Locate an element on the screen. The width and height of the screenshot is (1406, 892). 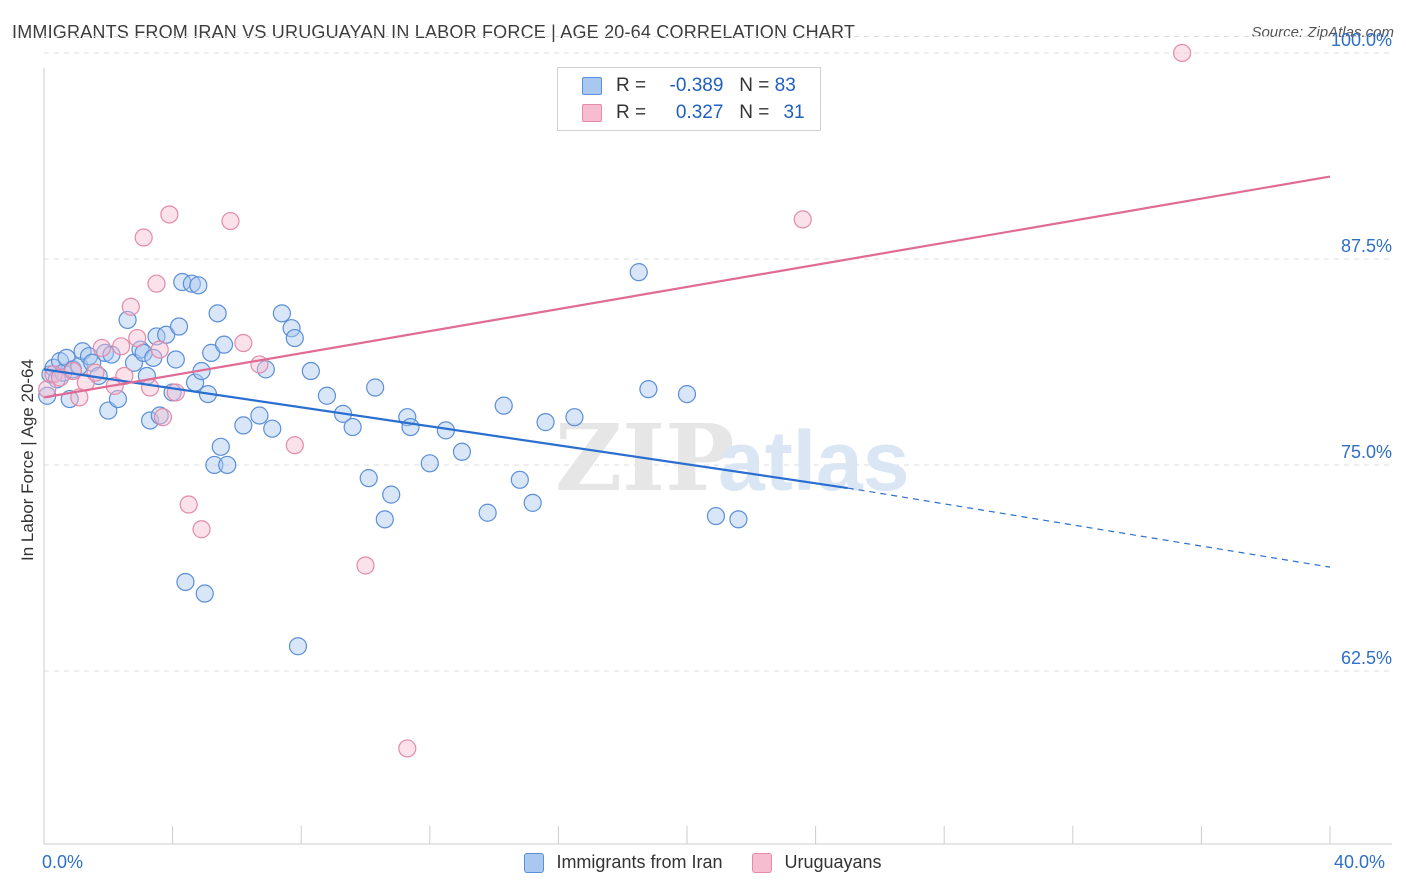
series-name-uru: Uruguayans is located at coordinates (833, 862).